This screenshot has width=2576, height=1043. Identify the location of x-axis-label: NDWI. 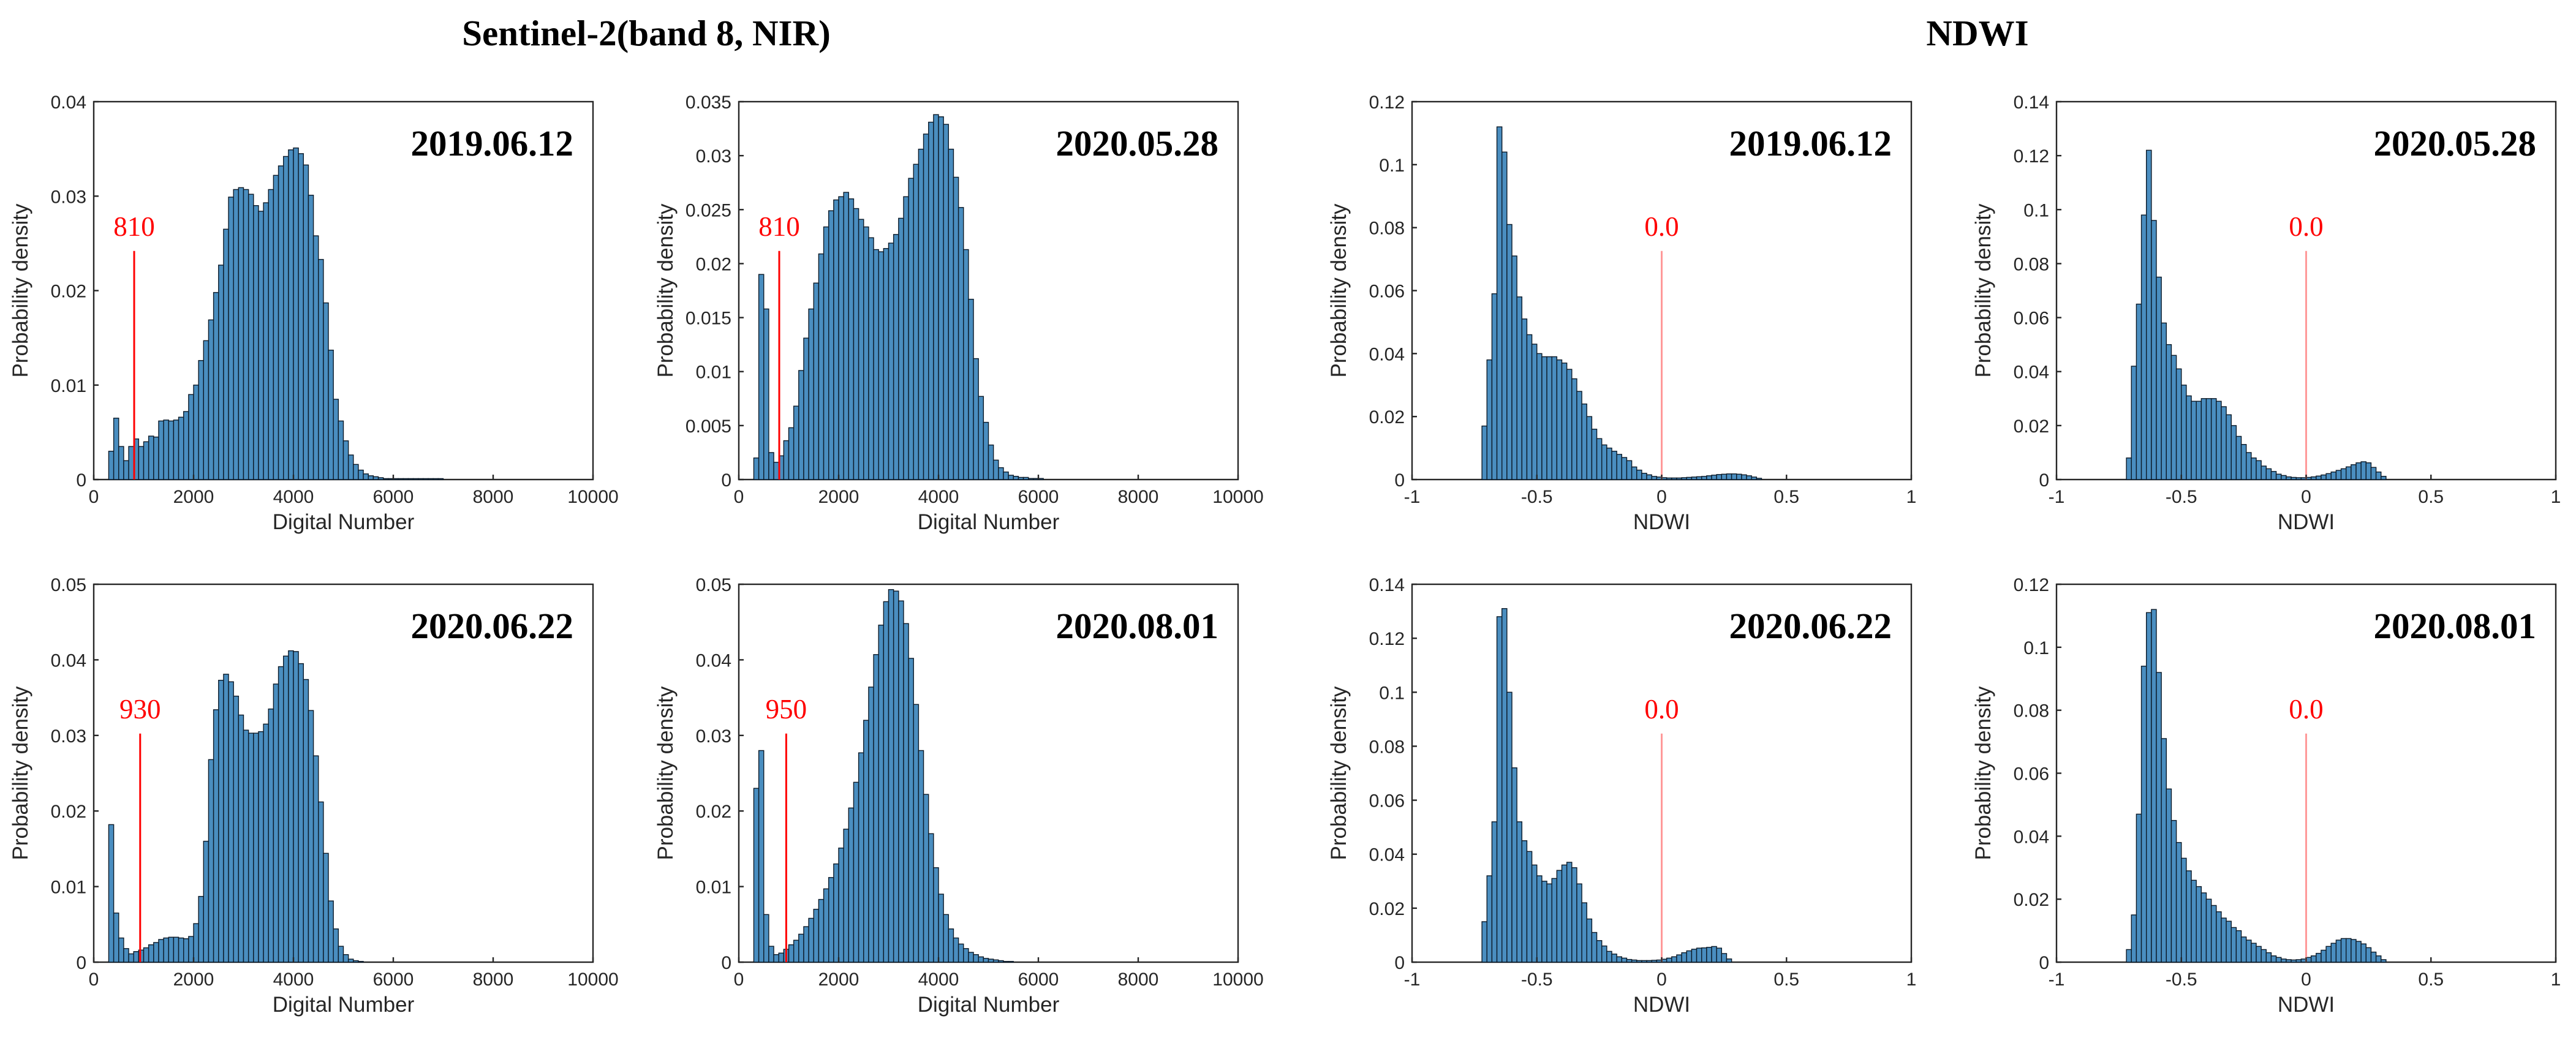
(2306, 522).